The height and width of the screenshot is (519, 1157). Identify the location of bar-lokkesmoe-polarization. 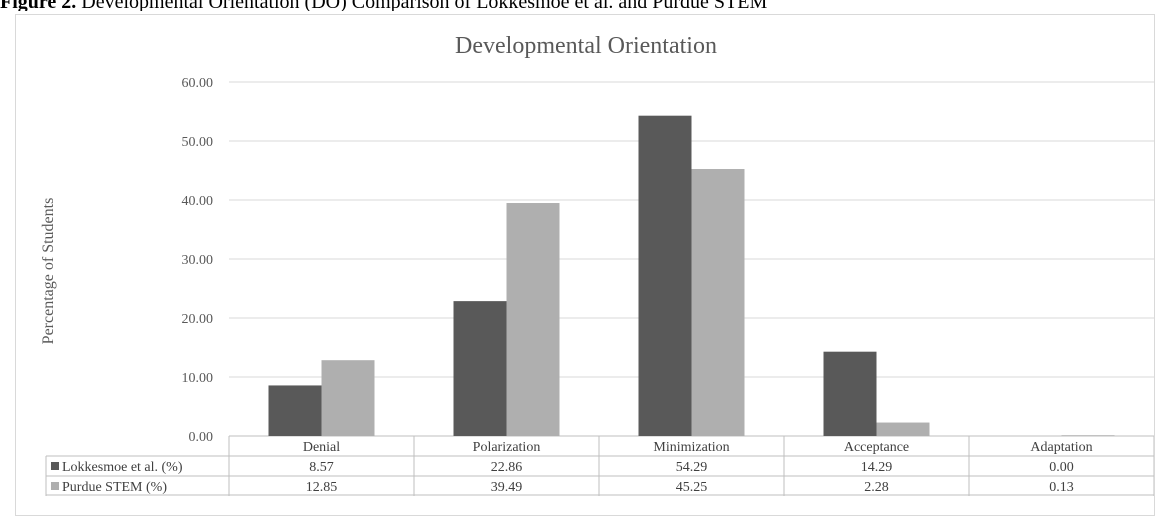
(480, 368).